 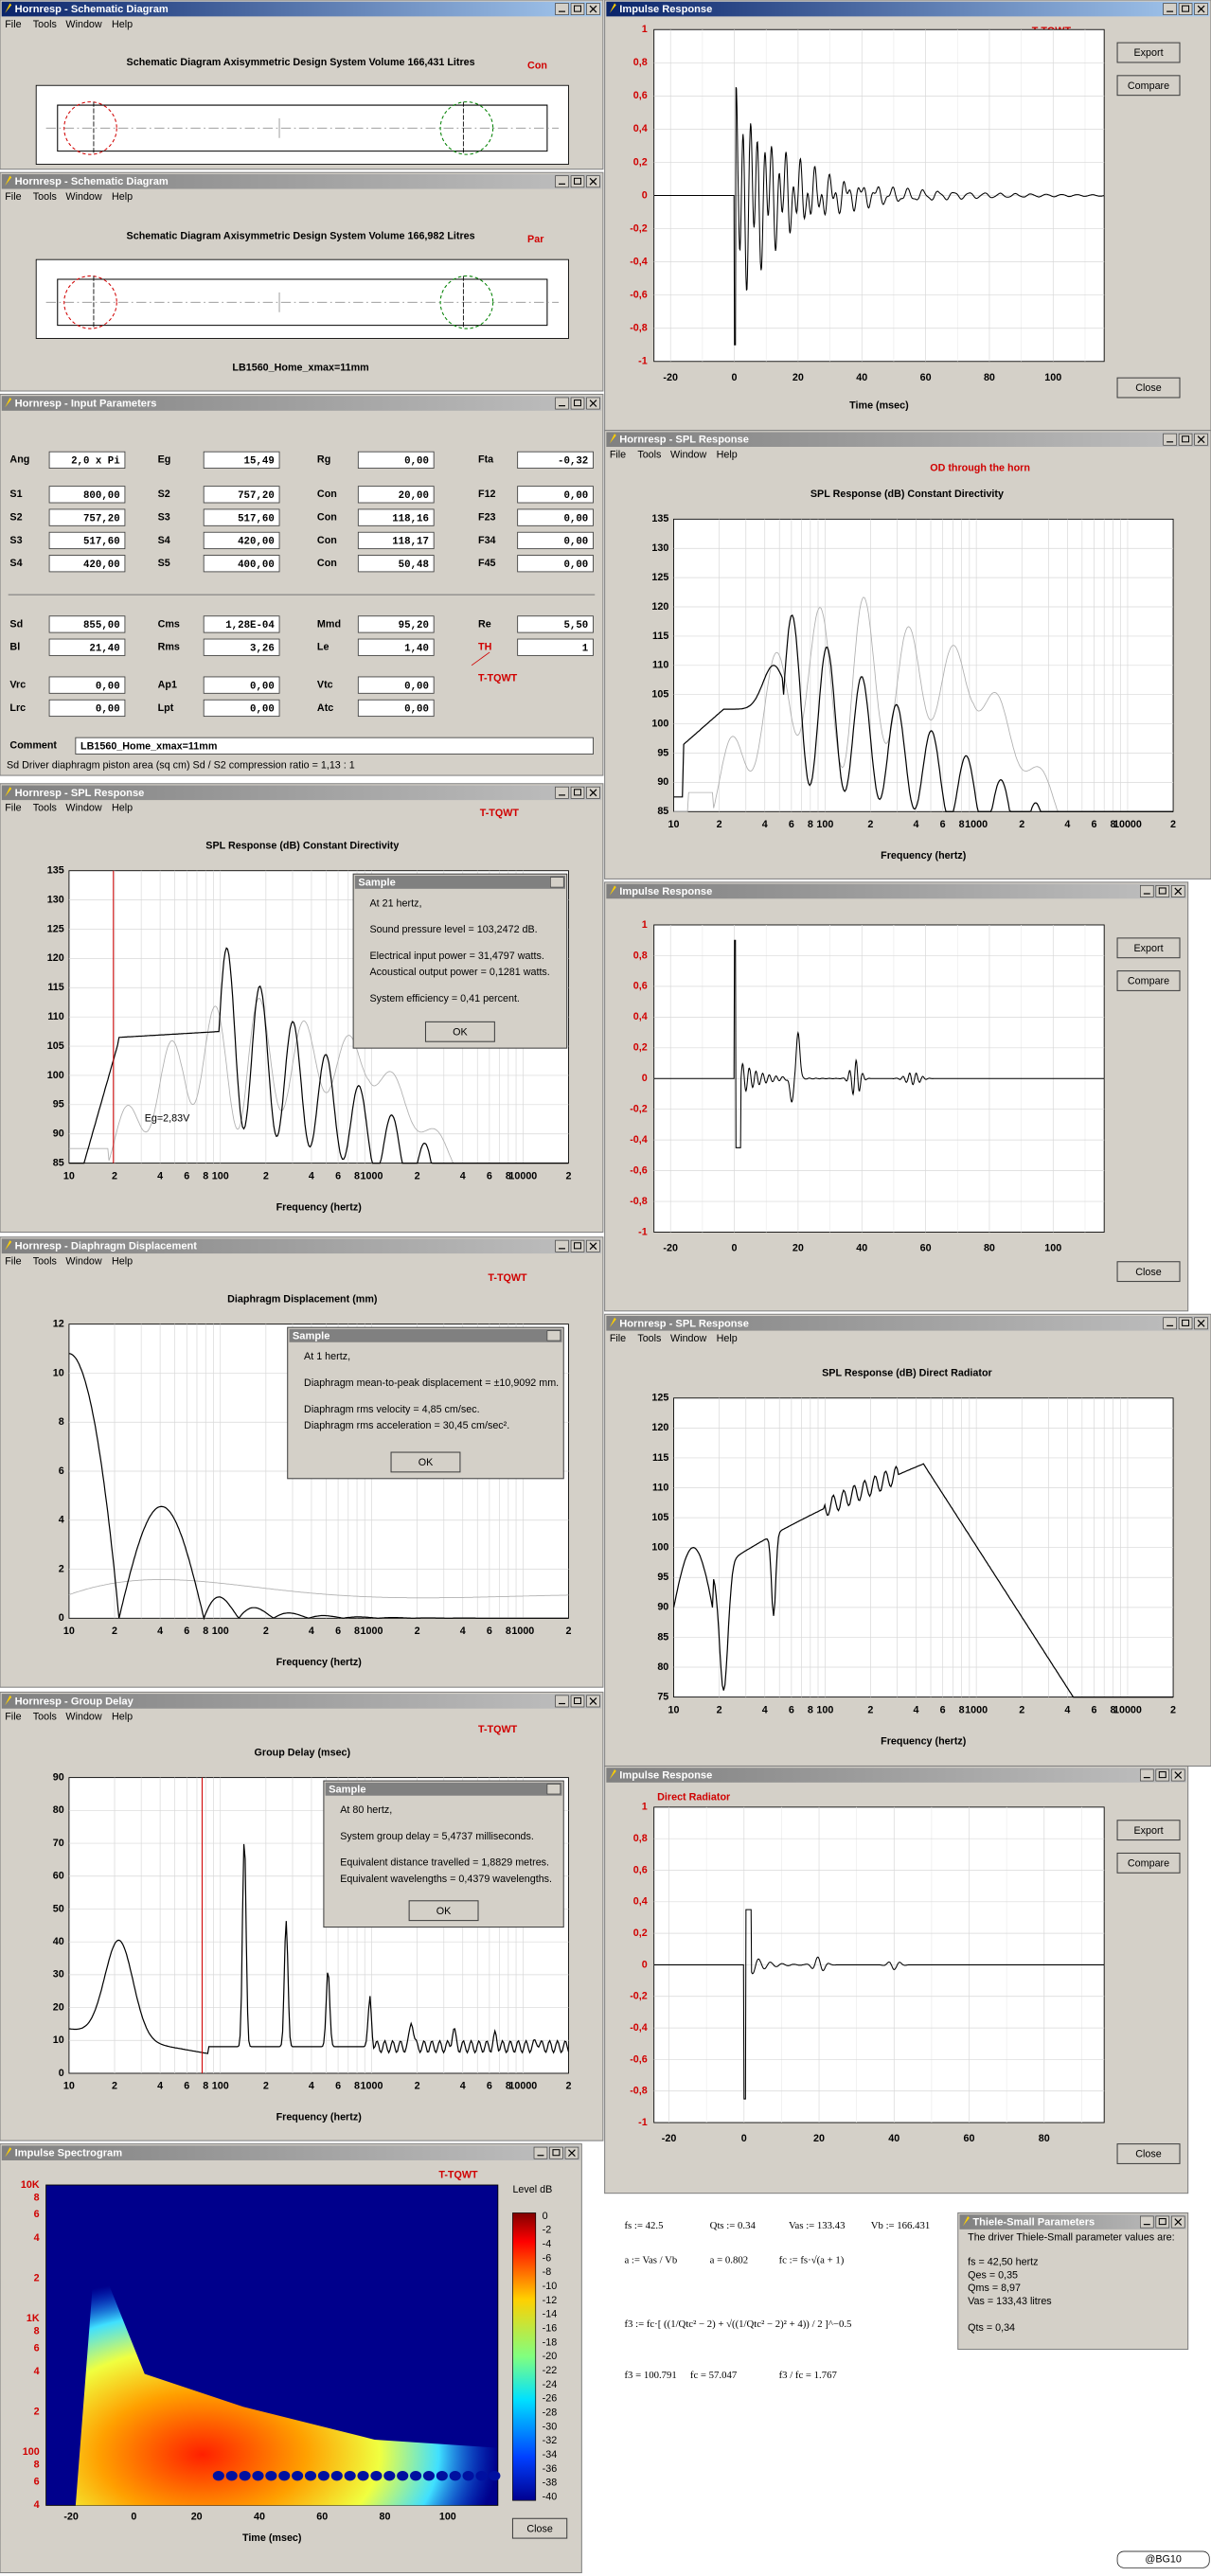 I want to click on close-glyph, so click(x=1201, y=9).